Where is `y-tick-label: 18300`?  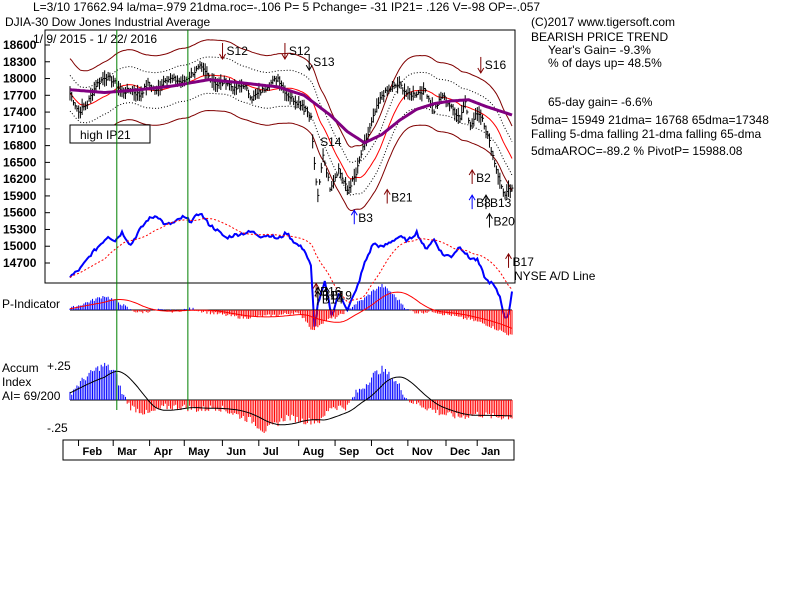
y-tick-label: 18300 is located at coordinates (20, 62).